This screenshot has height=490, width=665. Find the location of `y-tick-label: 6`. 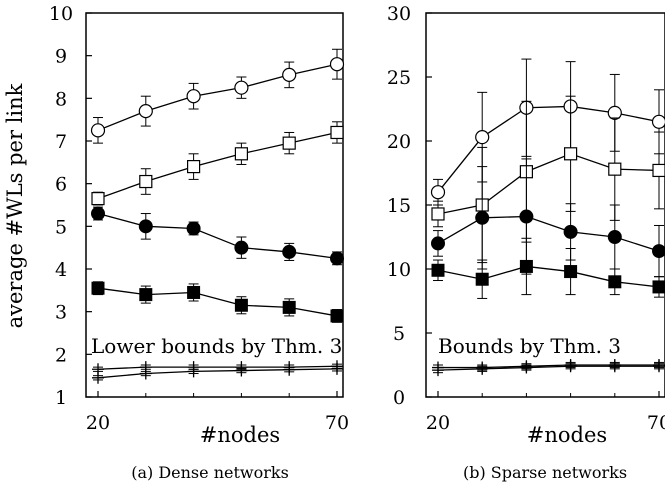

y-tick-label: 6 is located at coordinates (61, 185).